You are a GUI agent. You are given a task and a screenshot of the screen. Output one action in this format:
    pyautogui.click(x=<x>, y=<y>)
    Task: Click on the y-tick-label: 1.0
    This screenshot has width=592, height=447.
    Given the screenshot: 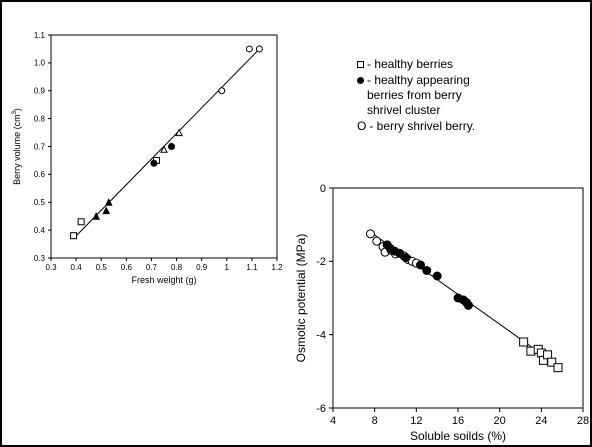 What is the action you would take?
    pyautogui.click(x=40, y=63)
    